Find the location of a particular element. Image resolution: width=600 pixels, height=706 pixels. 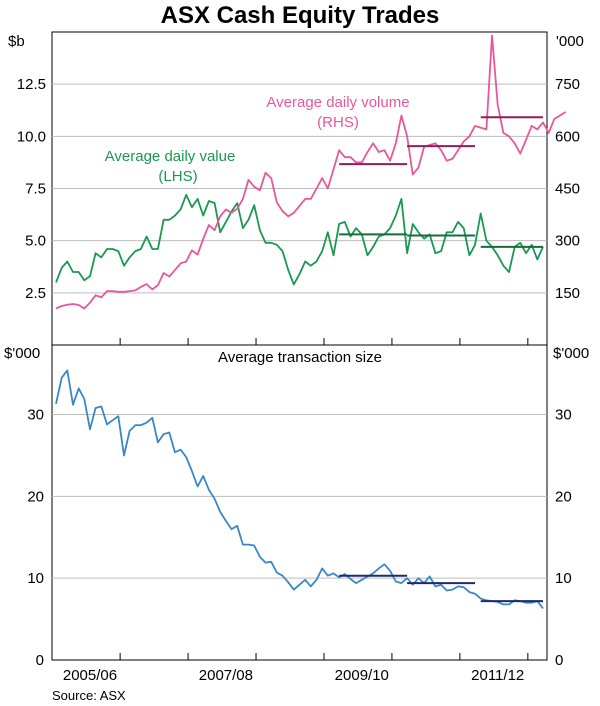

source-note: Source: ASX is located at coordinates (89, 695).